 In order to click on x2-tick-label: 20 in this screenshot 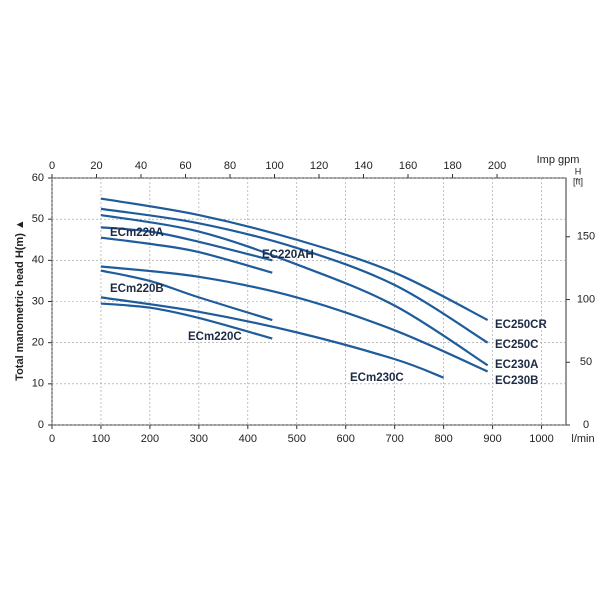, I will do `click(96, 166)`.